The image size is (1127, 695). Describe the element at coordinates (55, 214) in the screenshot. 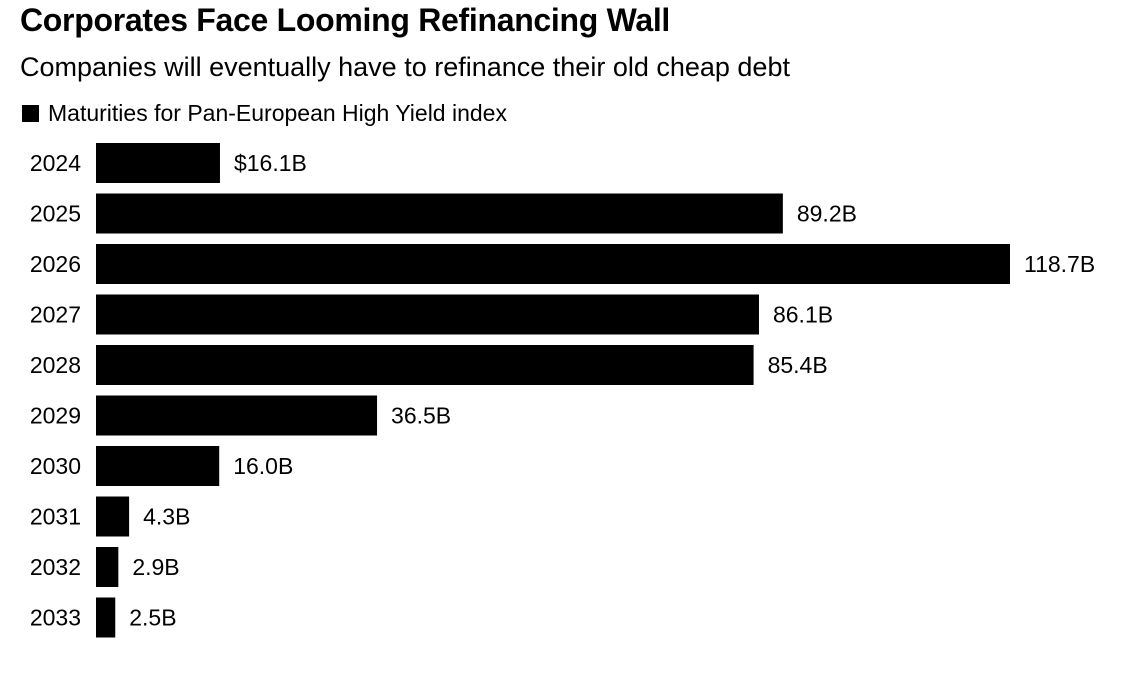

I see `category-label-2025: 2025` at that location.